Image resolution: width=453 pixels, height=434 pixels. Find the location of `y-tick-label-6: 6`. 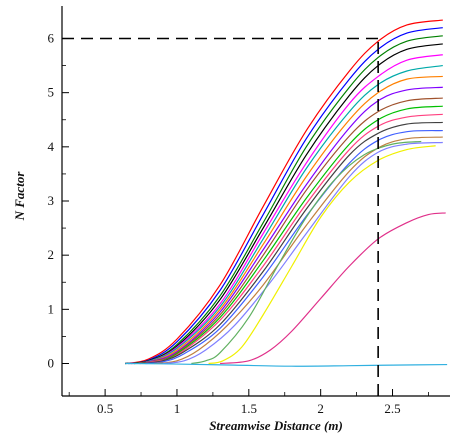

y-tick-label-6: 6 is located at coordinates (51, 38).